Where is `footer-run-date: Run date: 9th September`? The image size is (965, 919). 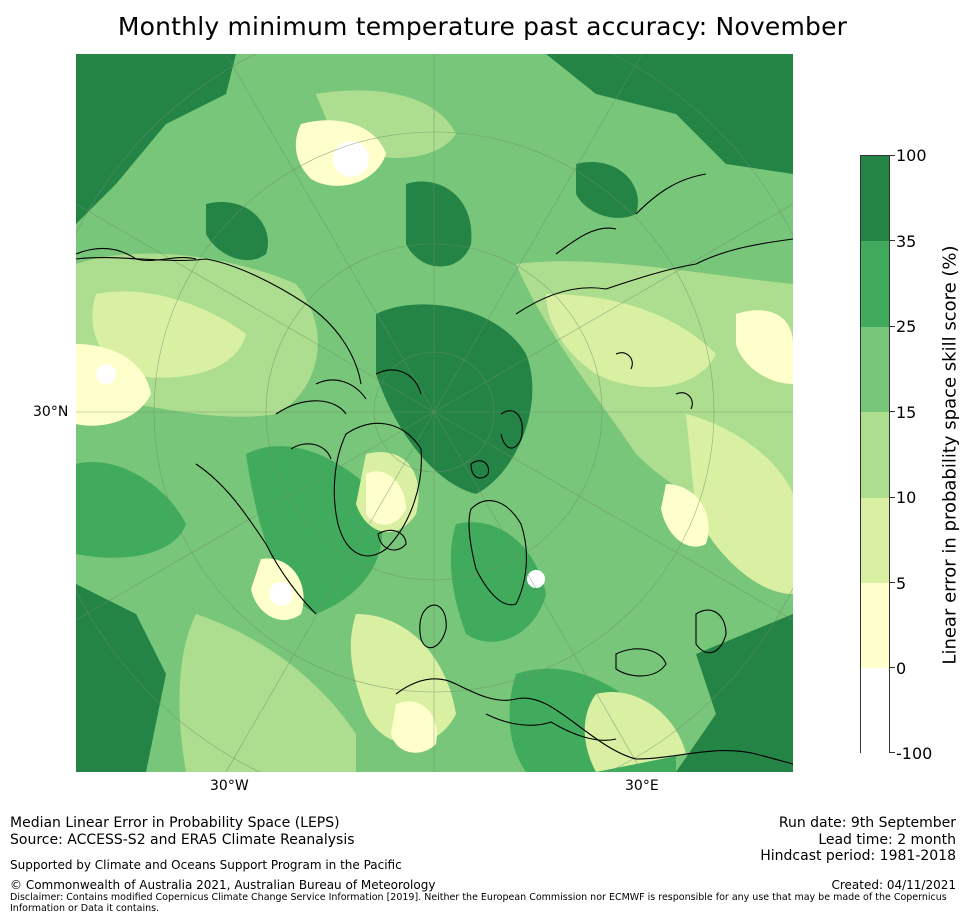 footer-run-date: Run date: 9th September is located at coordinates (867, 823).